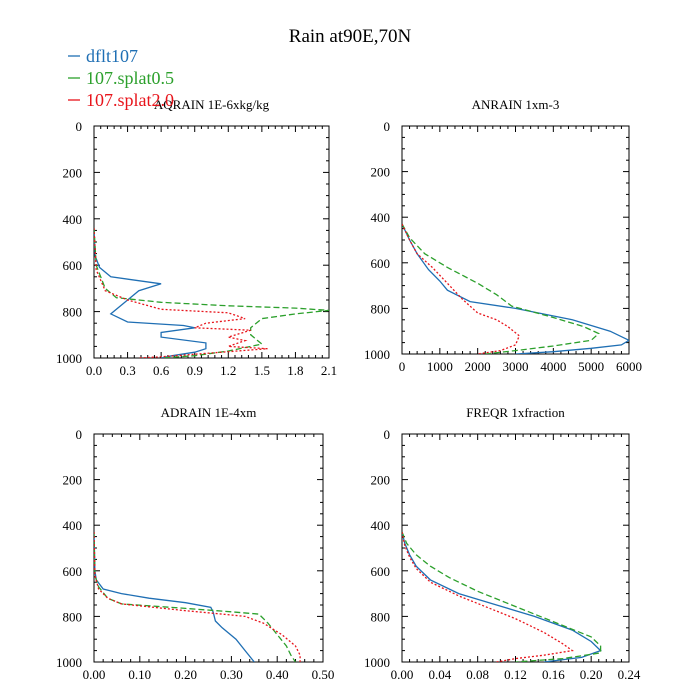 The image size is (700, 700). Describe the element at coordinates (212, 104) in the screenshot. I see `panel-title: AQRAIN 1E-6xkg/kg` at that location.